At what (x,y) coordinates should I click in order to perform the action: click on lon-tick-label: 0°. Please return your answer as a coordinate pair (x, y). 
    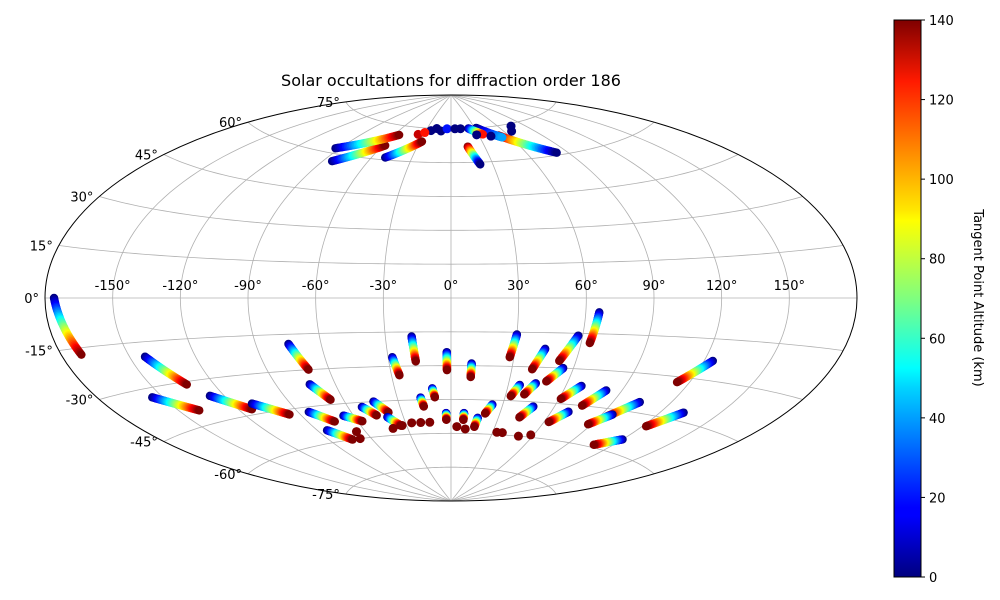
    Looking at the image, I should click on (451, 286).